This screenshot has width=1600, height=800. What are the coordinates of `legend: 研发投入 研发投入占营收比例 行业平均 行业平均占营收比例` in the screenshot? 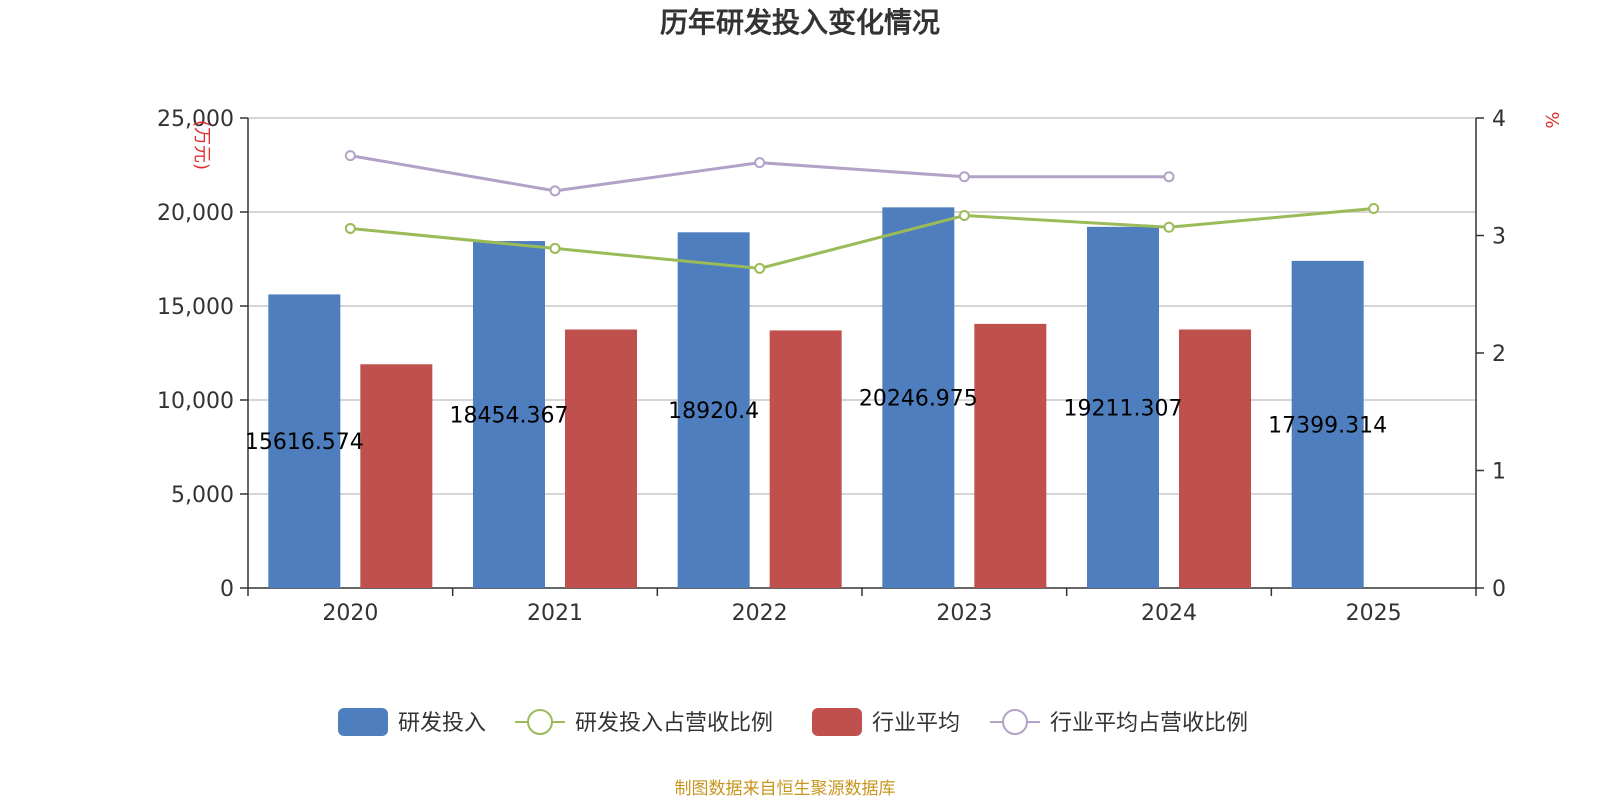 It's located at (793, 722).